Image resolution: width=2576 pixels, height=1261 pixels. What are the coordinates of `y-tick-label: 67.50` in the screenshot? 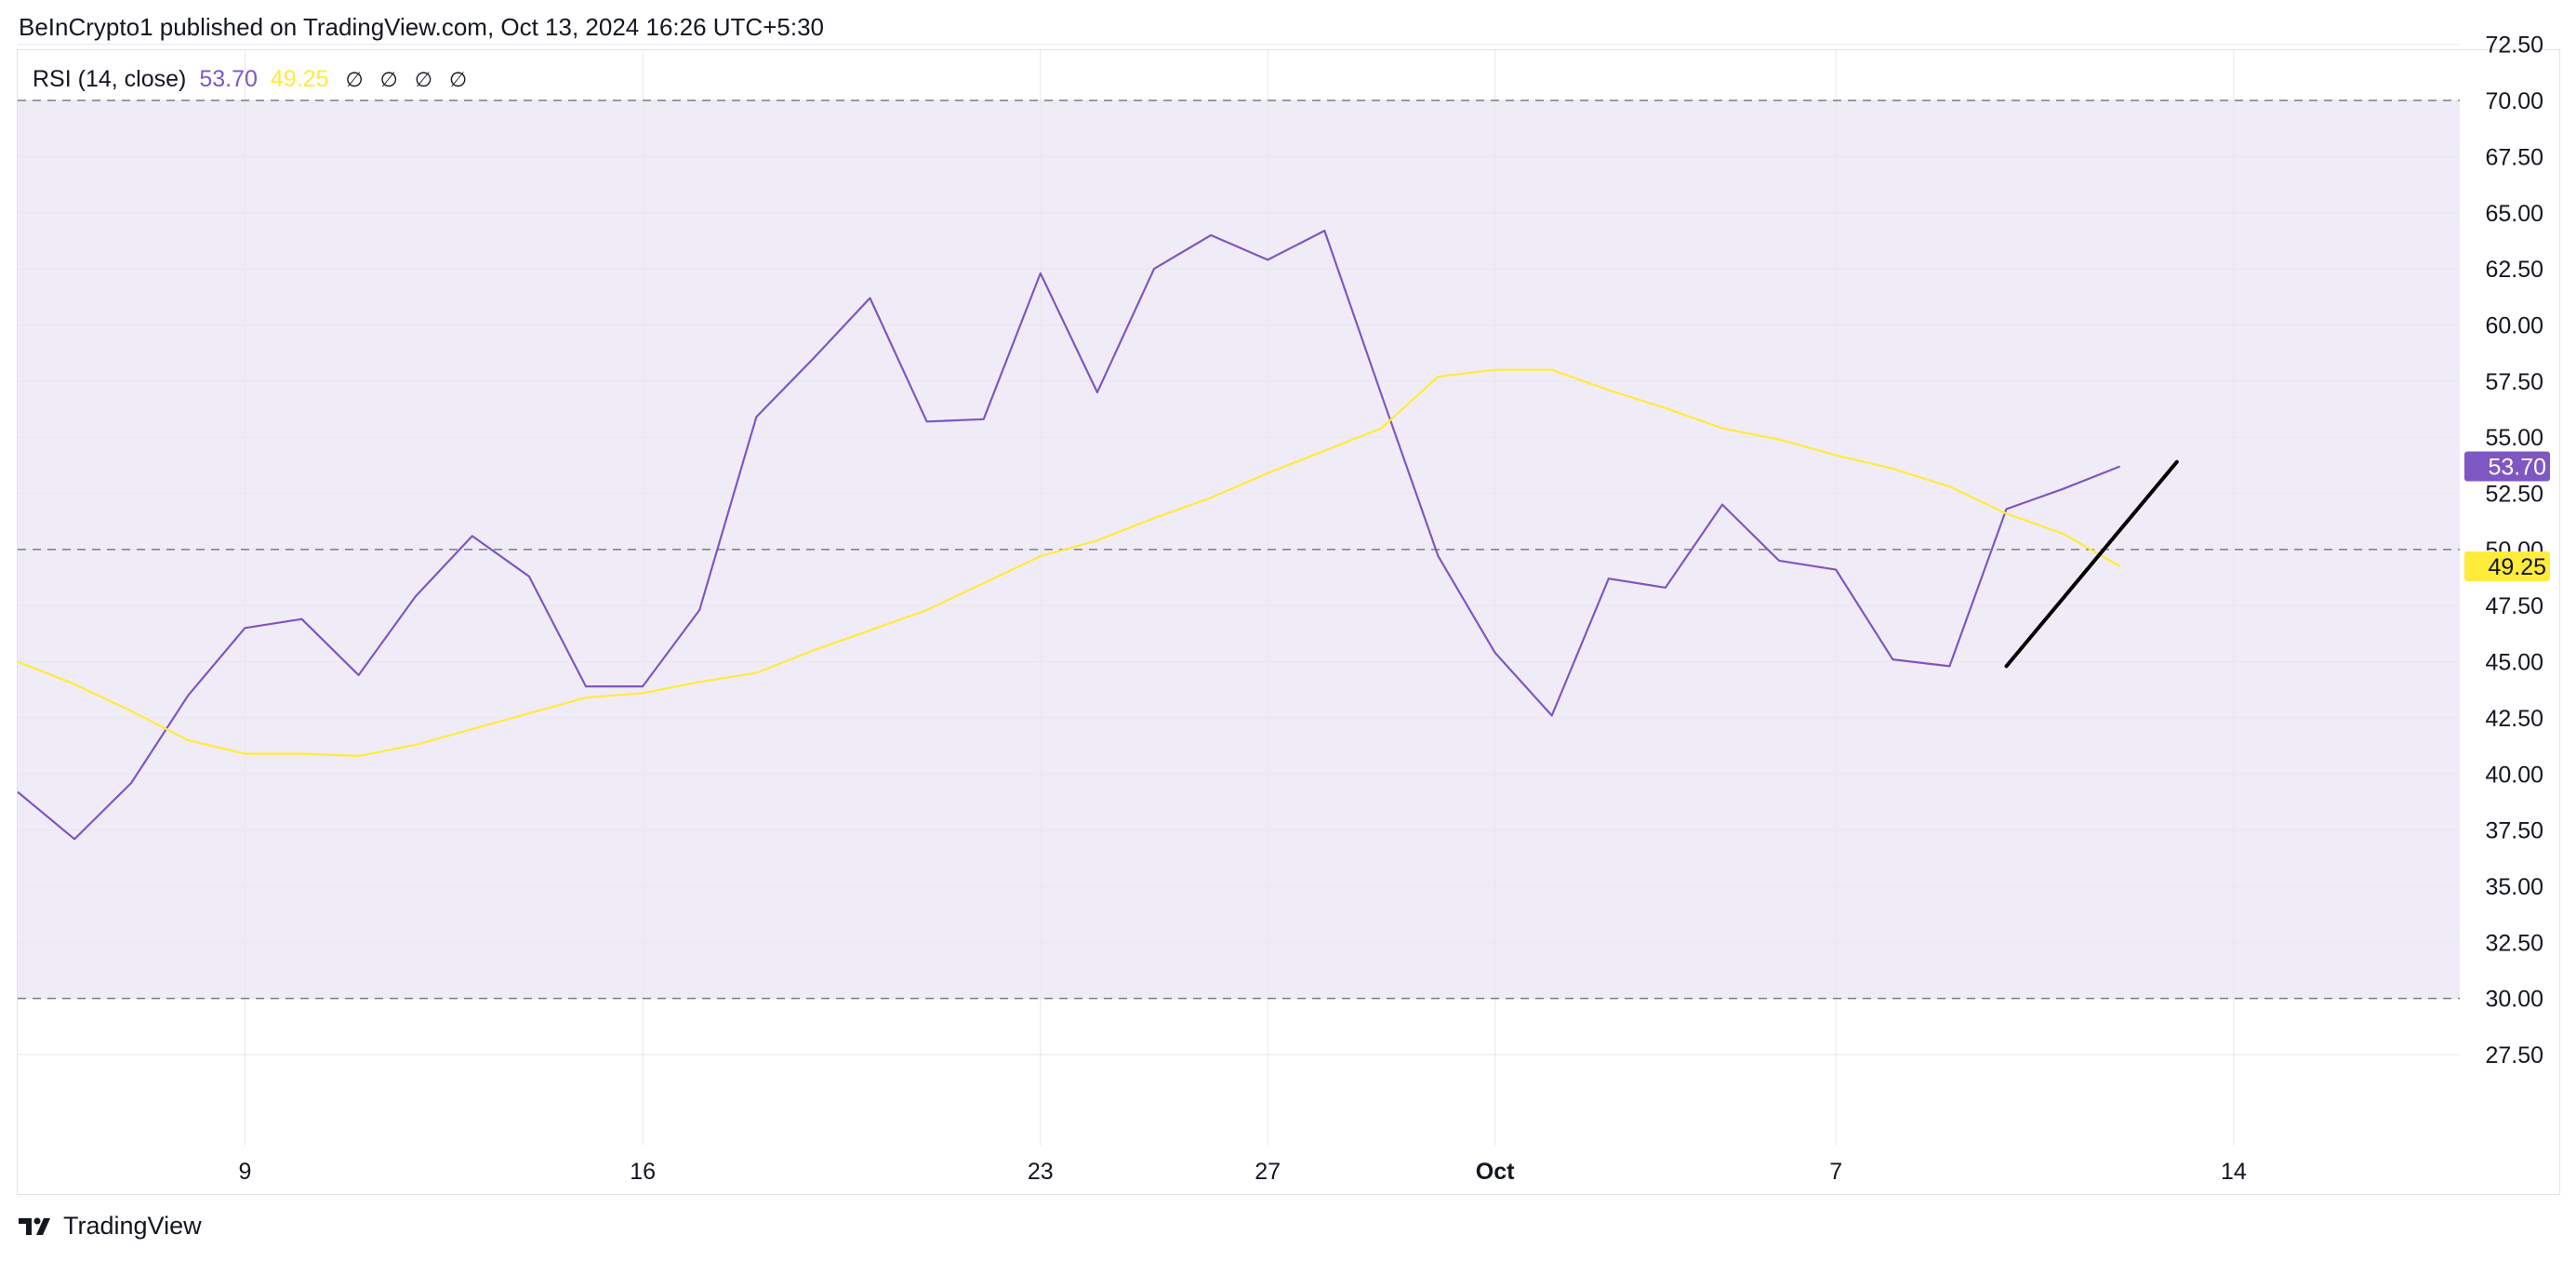 It's located at (2514, 157).